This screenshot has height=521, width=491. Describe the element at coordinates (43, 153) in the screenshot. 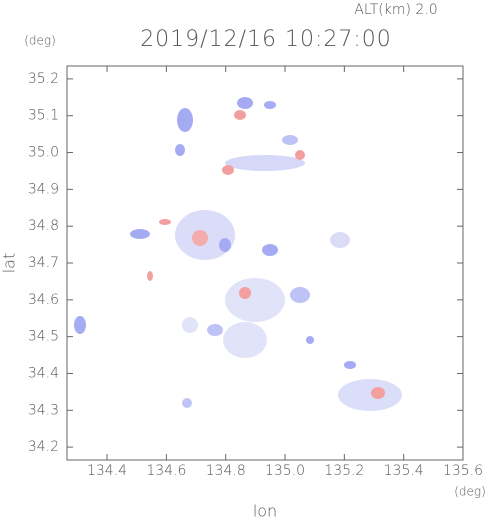

I see `y-tick-label: 35.0` at that location.